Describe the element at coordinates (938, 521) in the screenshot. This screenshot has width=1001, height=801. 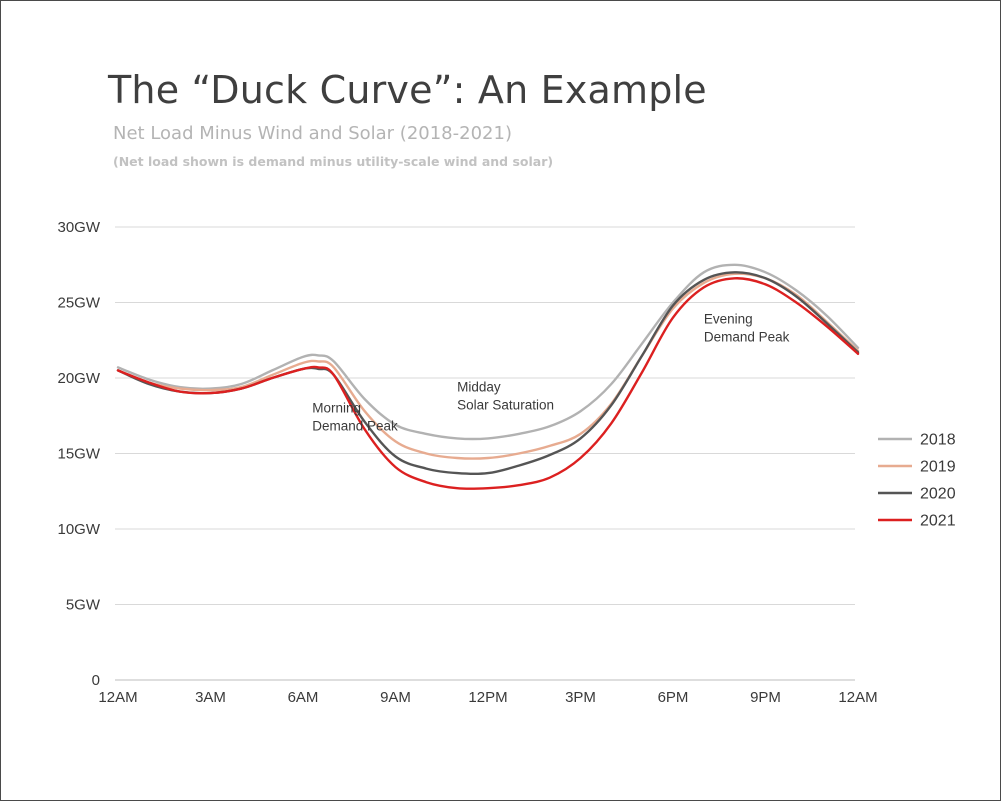
I see `legend-label-2021: 2021` at that location.